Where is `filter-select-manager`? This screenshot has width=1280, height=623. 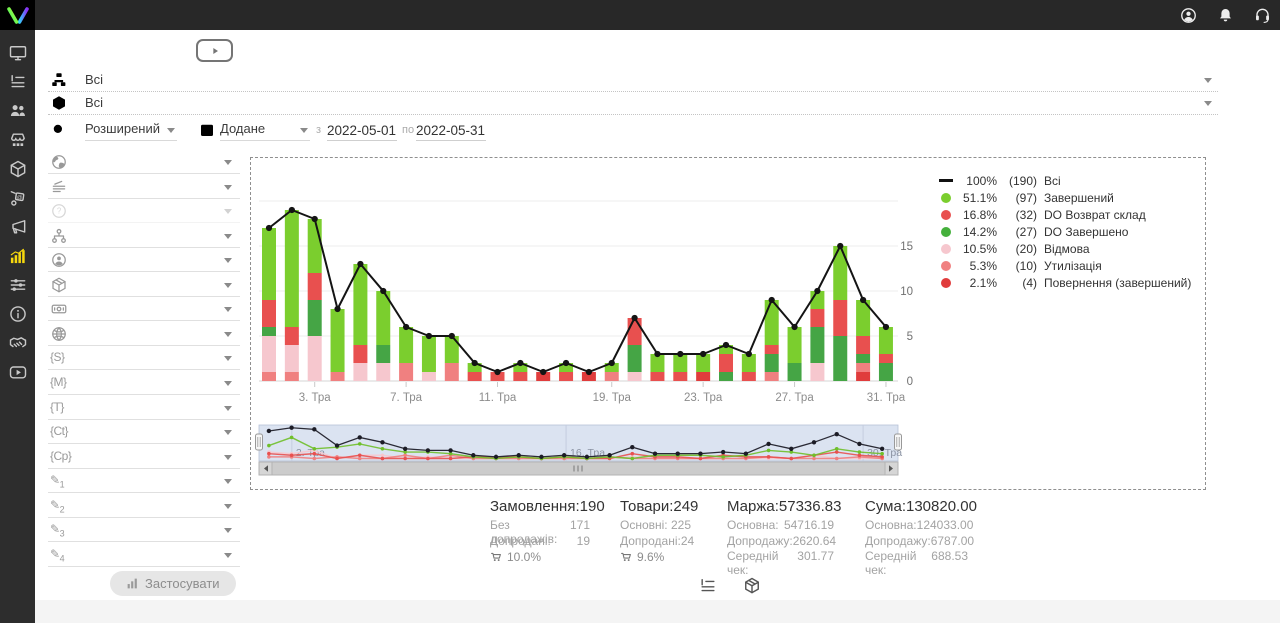 filter-select-manager is located at coordinates (144, 261).